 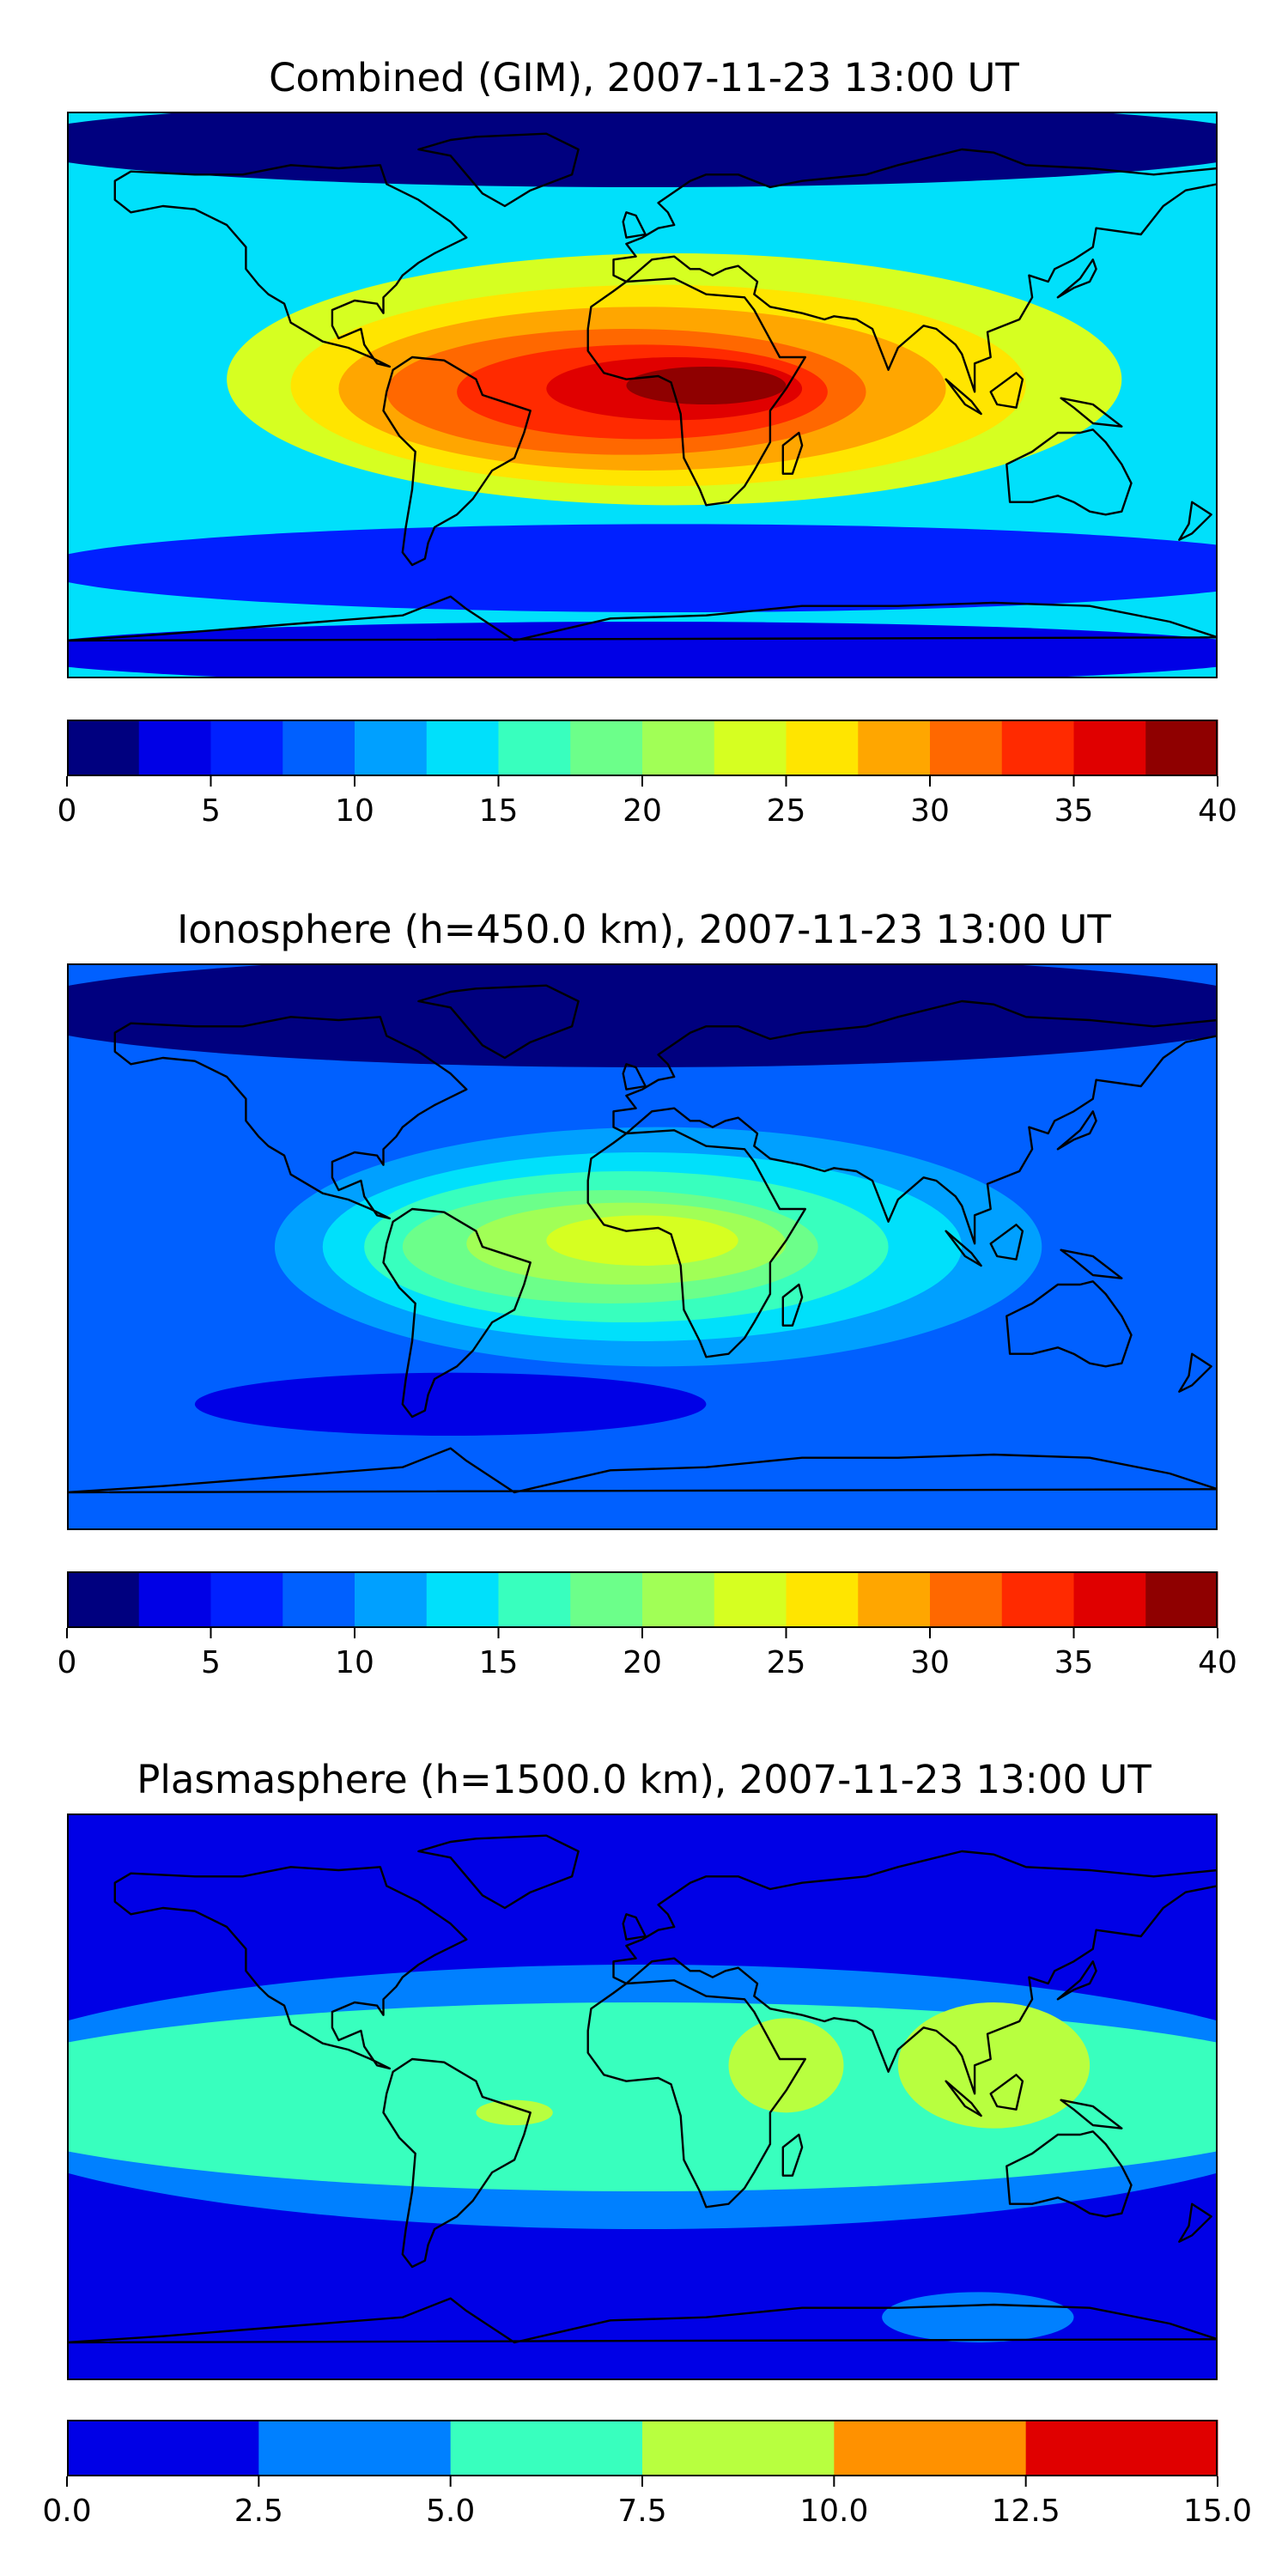 I want to click on contour-region-south-band, so click(x=450, y=1404).